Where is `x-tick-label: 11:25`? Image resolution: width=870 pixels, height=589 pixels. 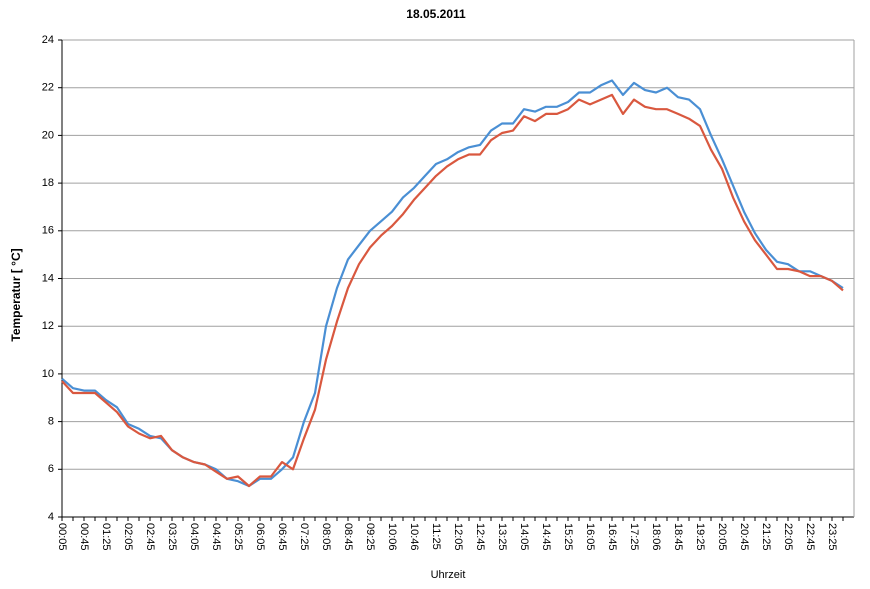 x-tick-label: 11:25 is located at coordinates (436, 536).